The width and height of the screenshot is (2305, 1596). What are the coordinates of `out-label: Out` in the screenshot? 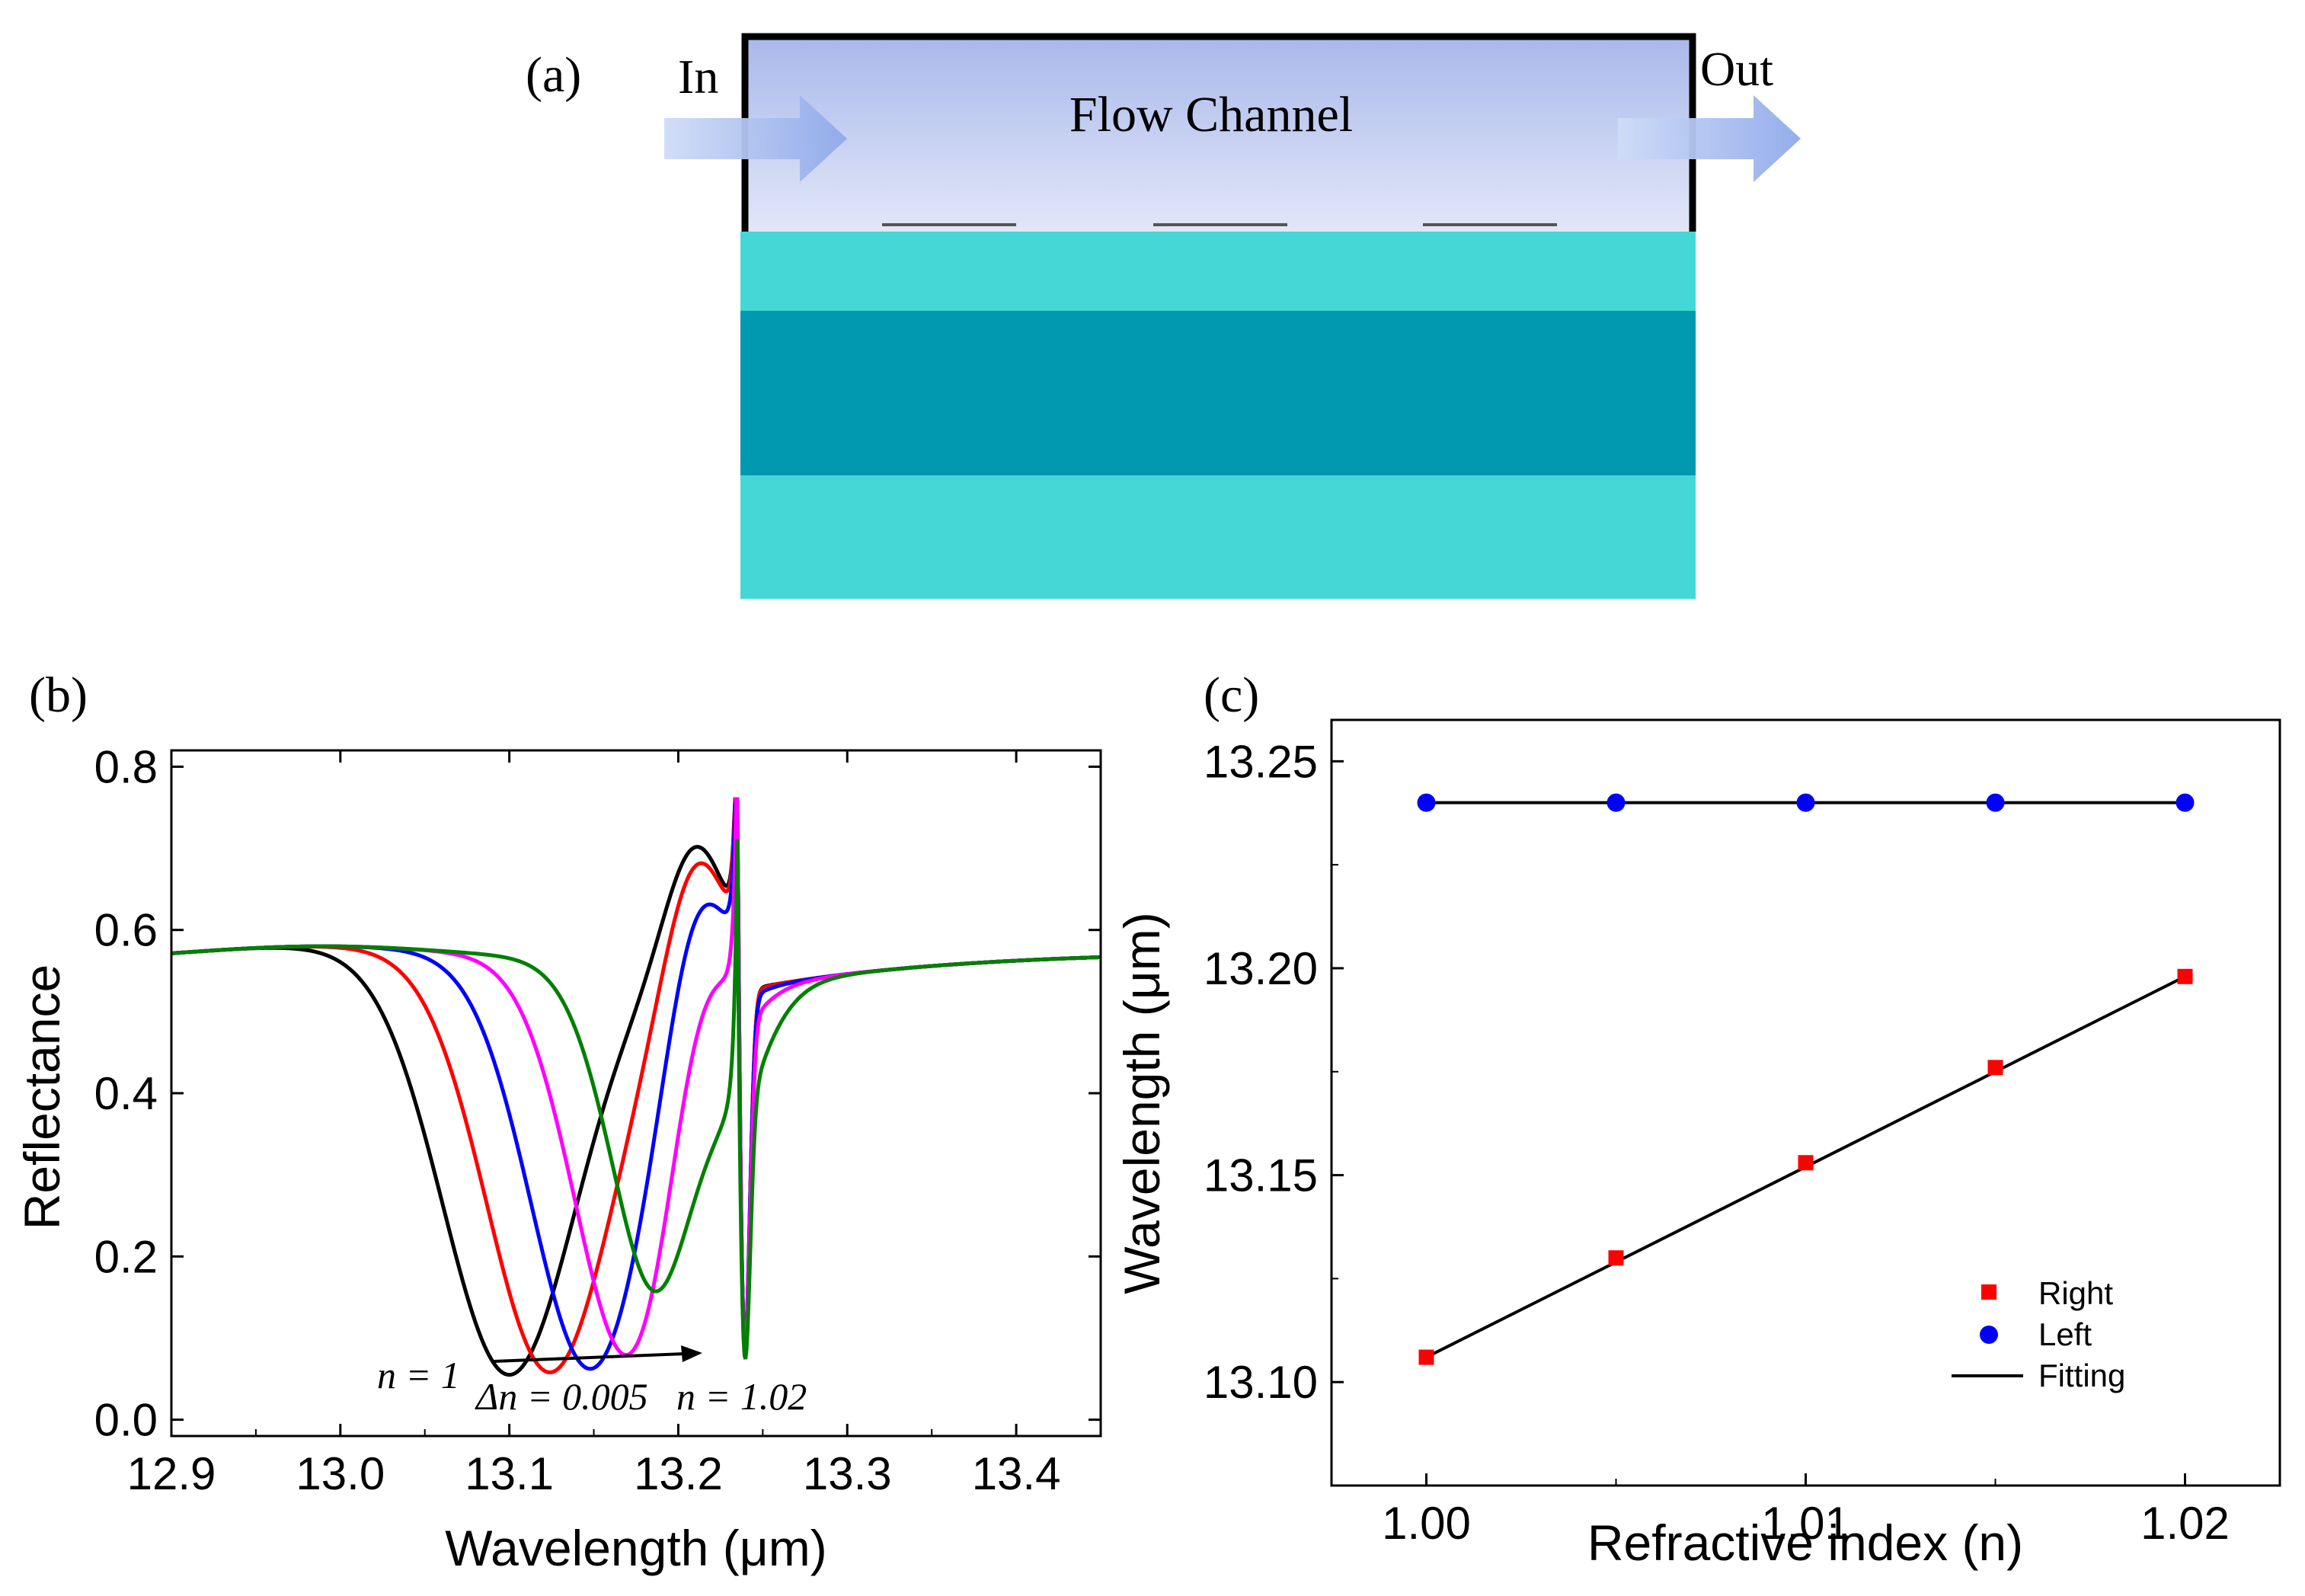 It's located at (1736, 69).